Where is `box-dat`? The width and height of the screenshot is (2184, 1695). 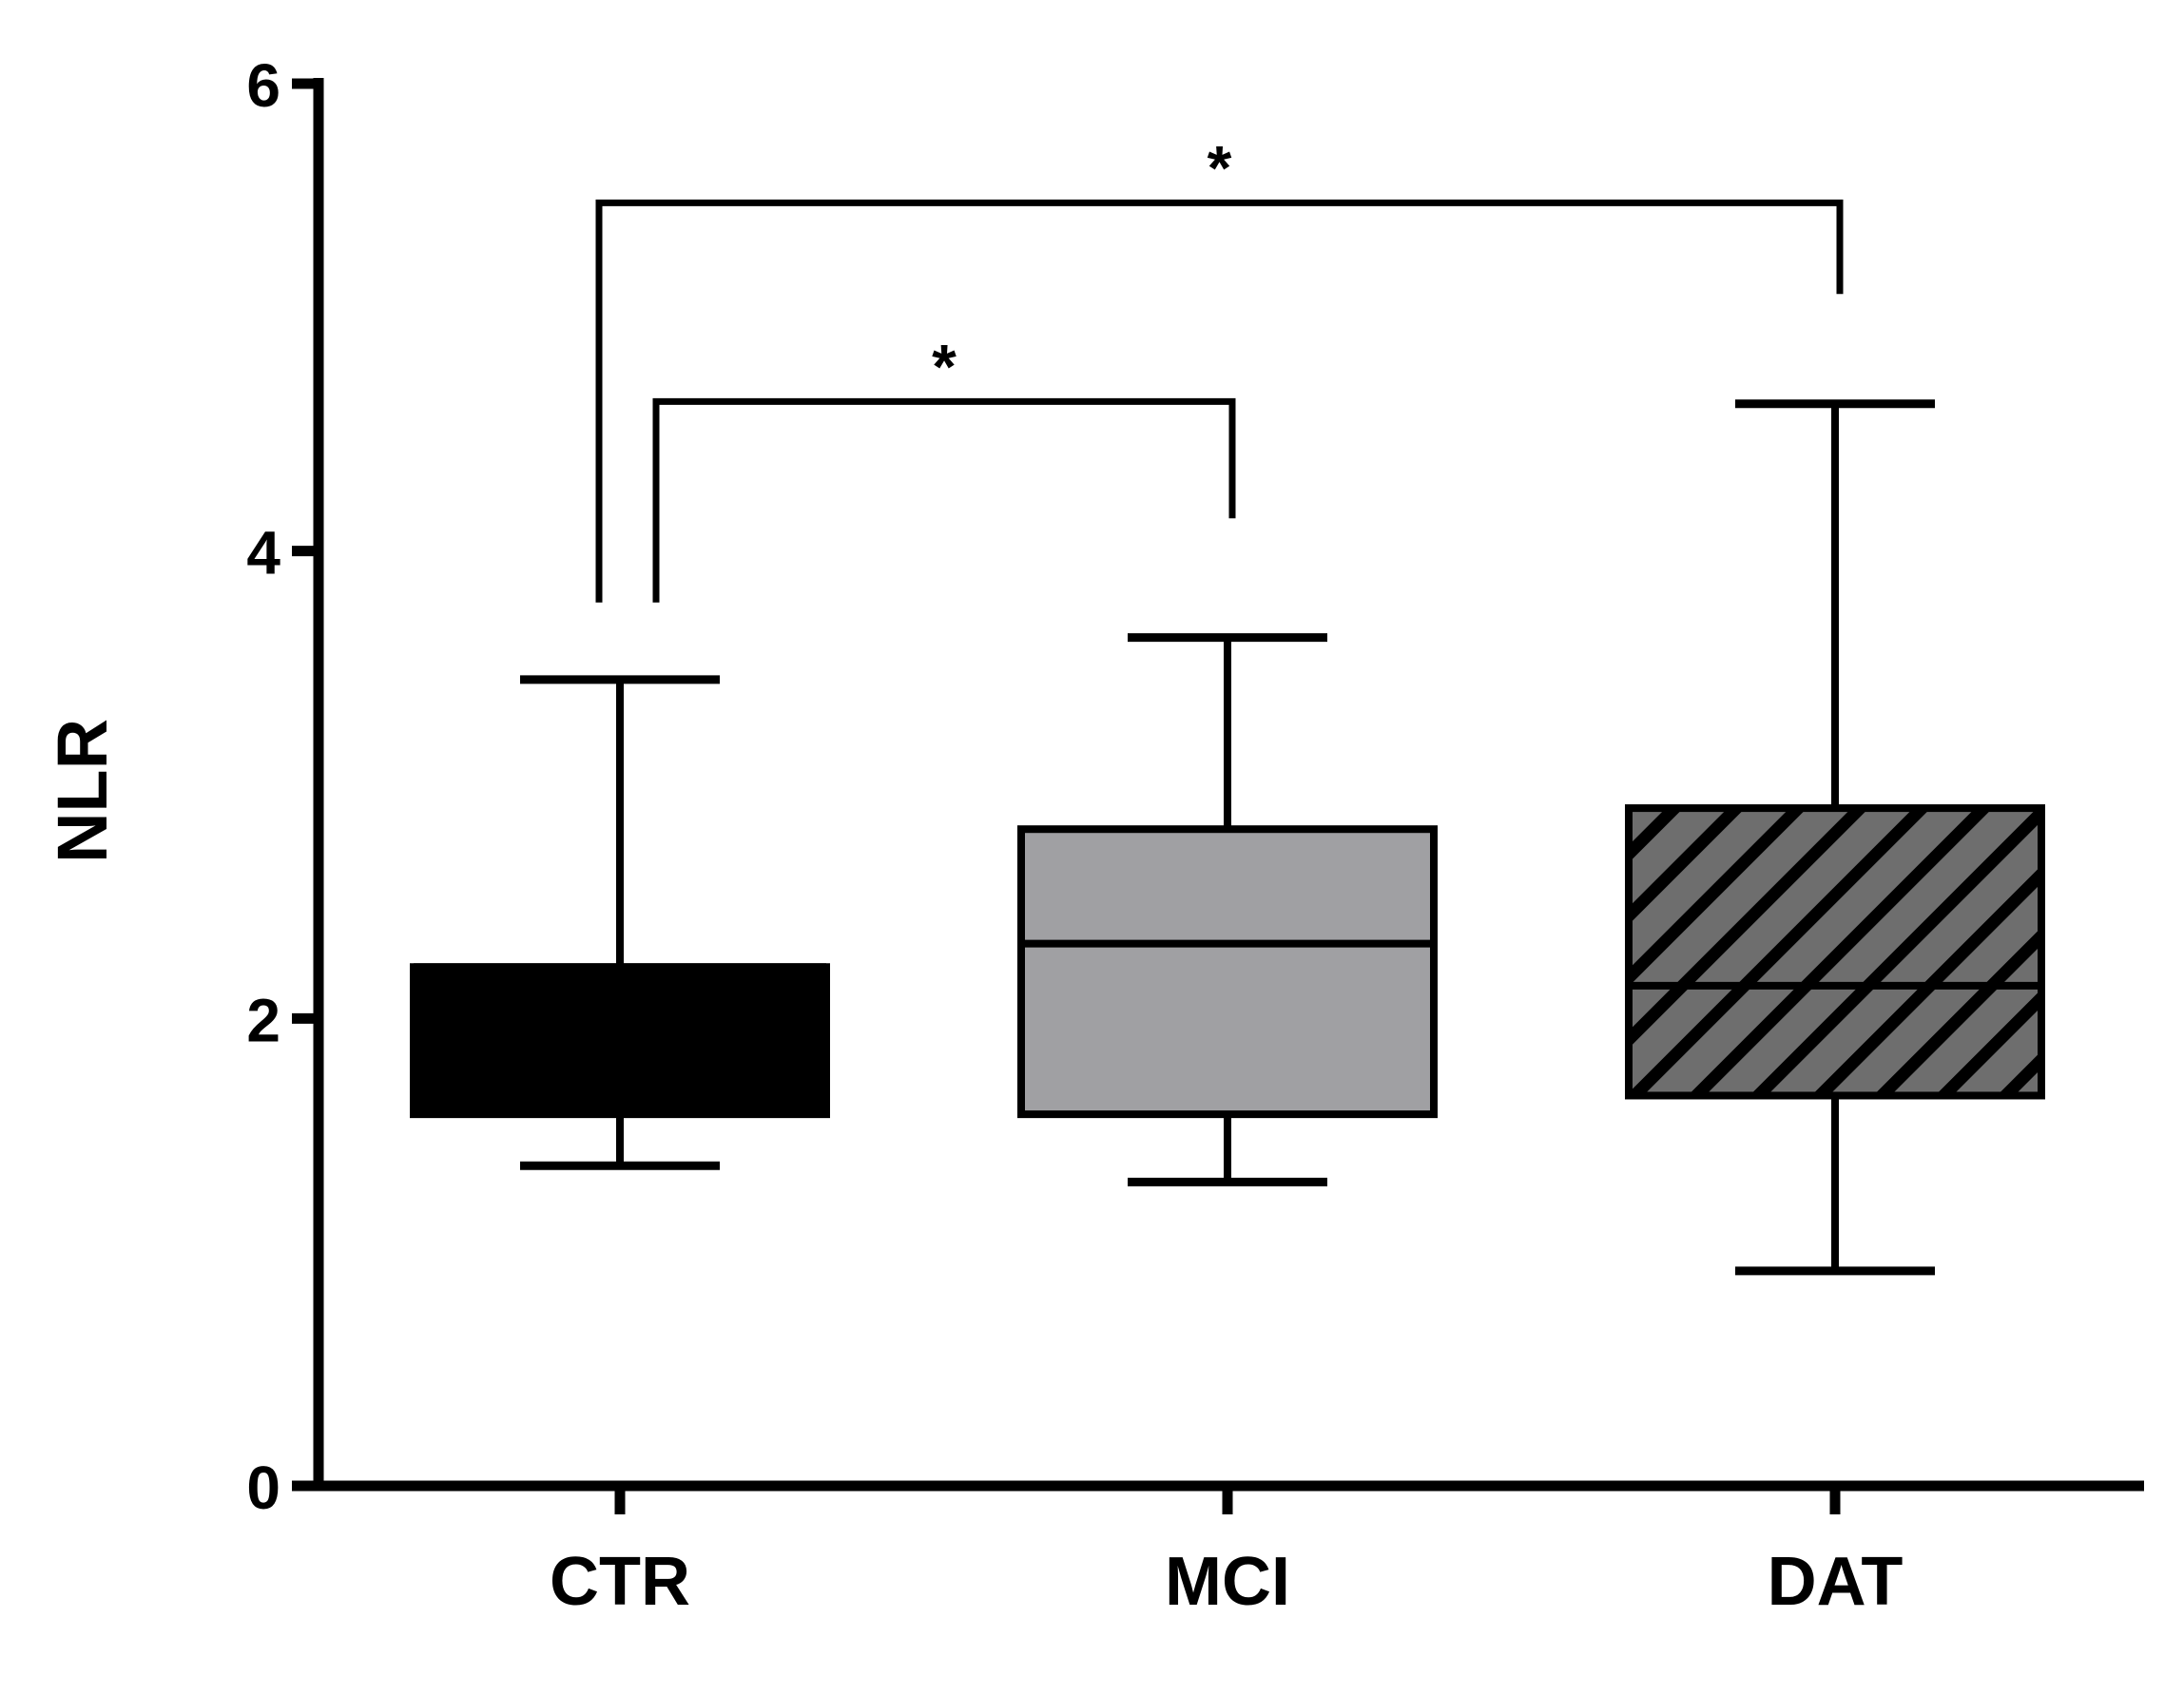 box-dat is located at coordinates (1835, 952).